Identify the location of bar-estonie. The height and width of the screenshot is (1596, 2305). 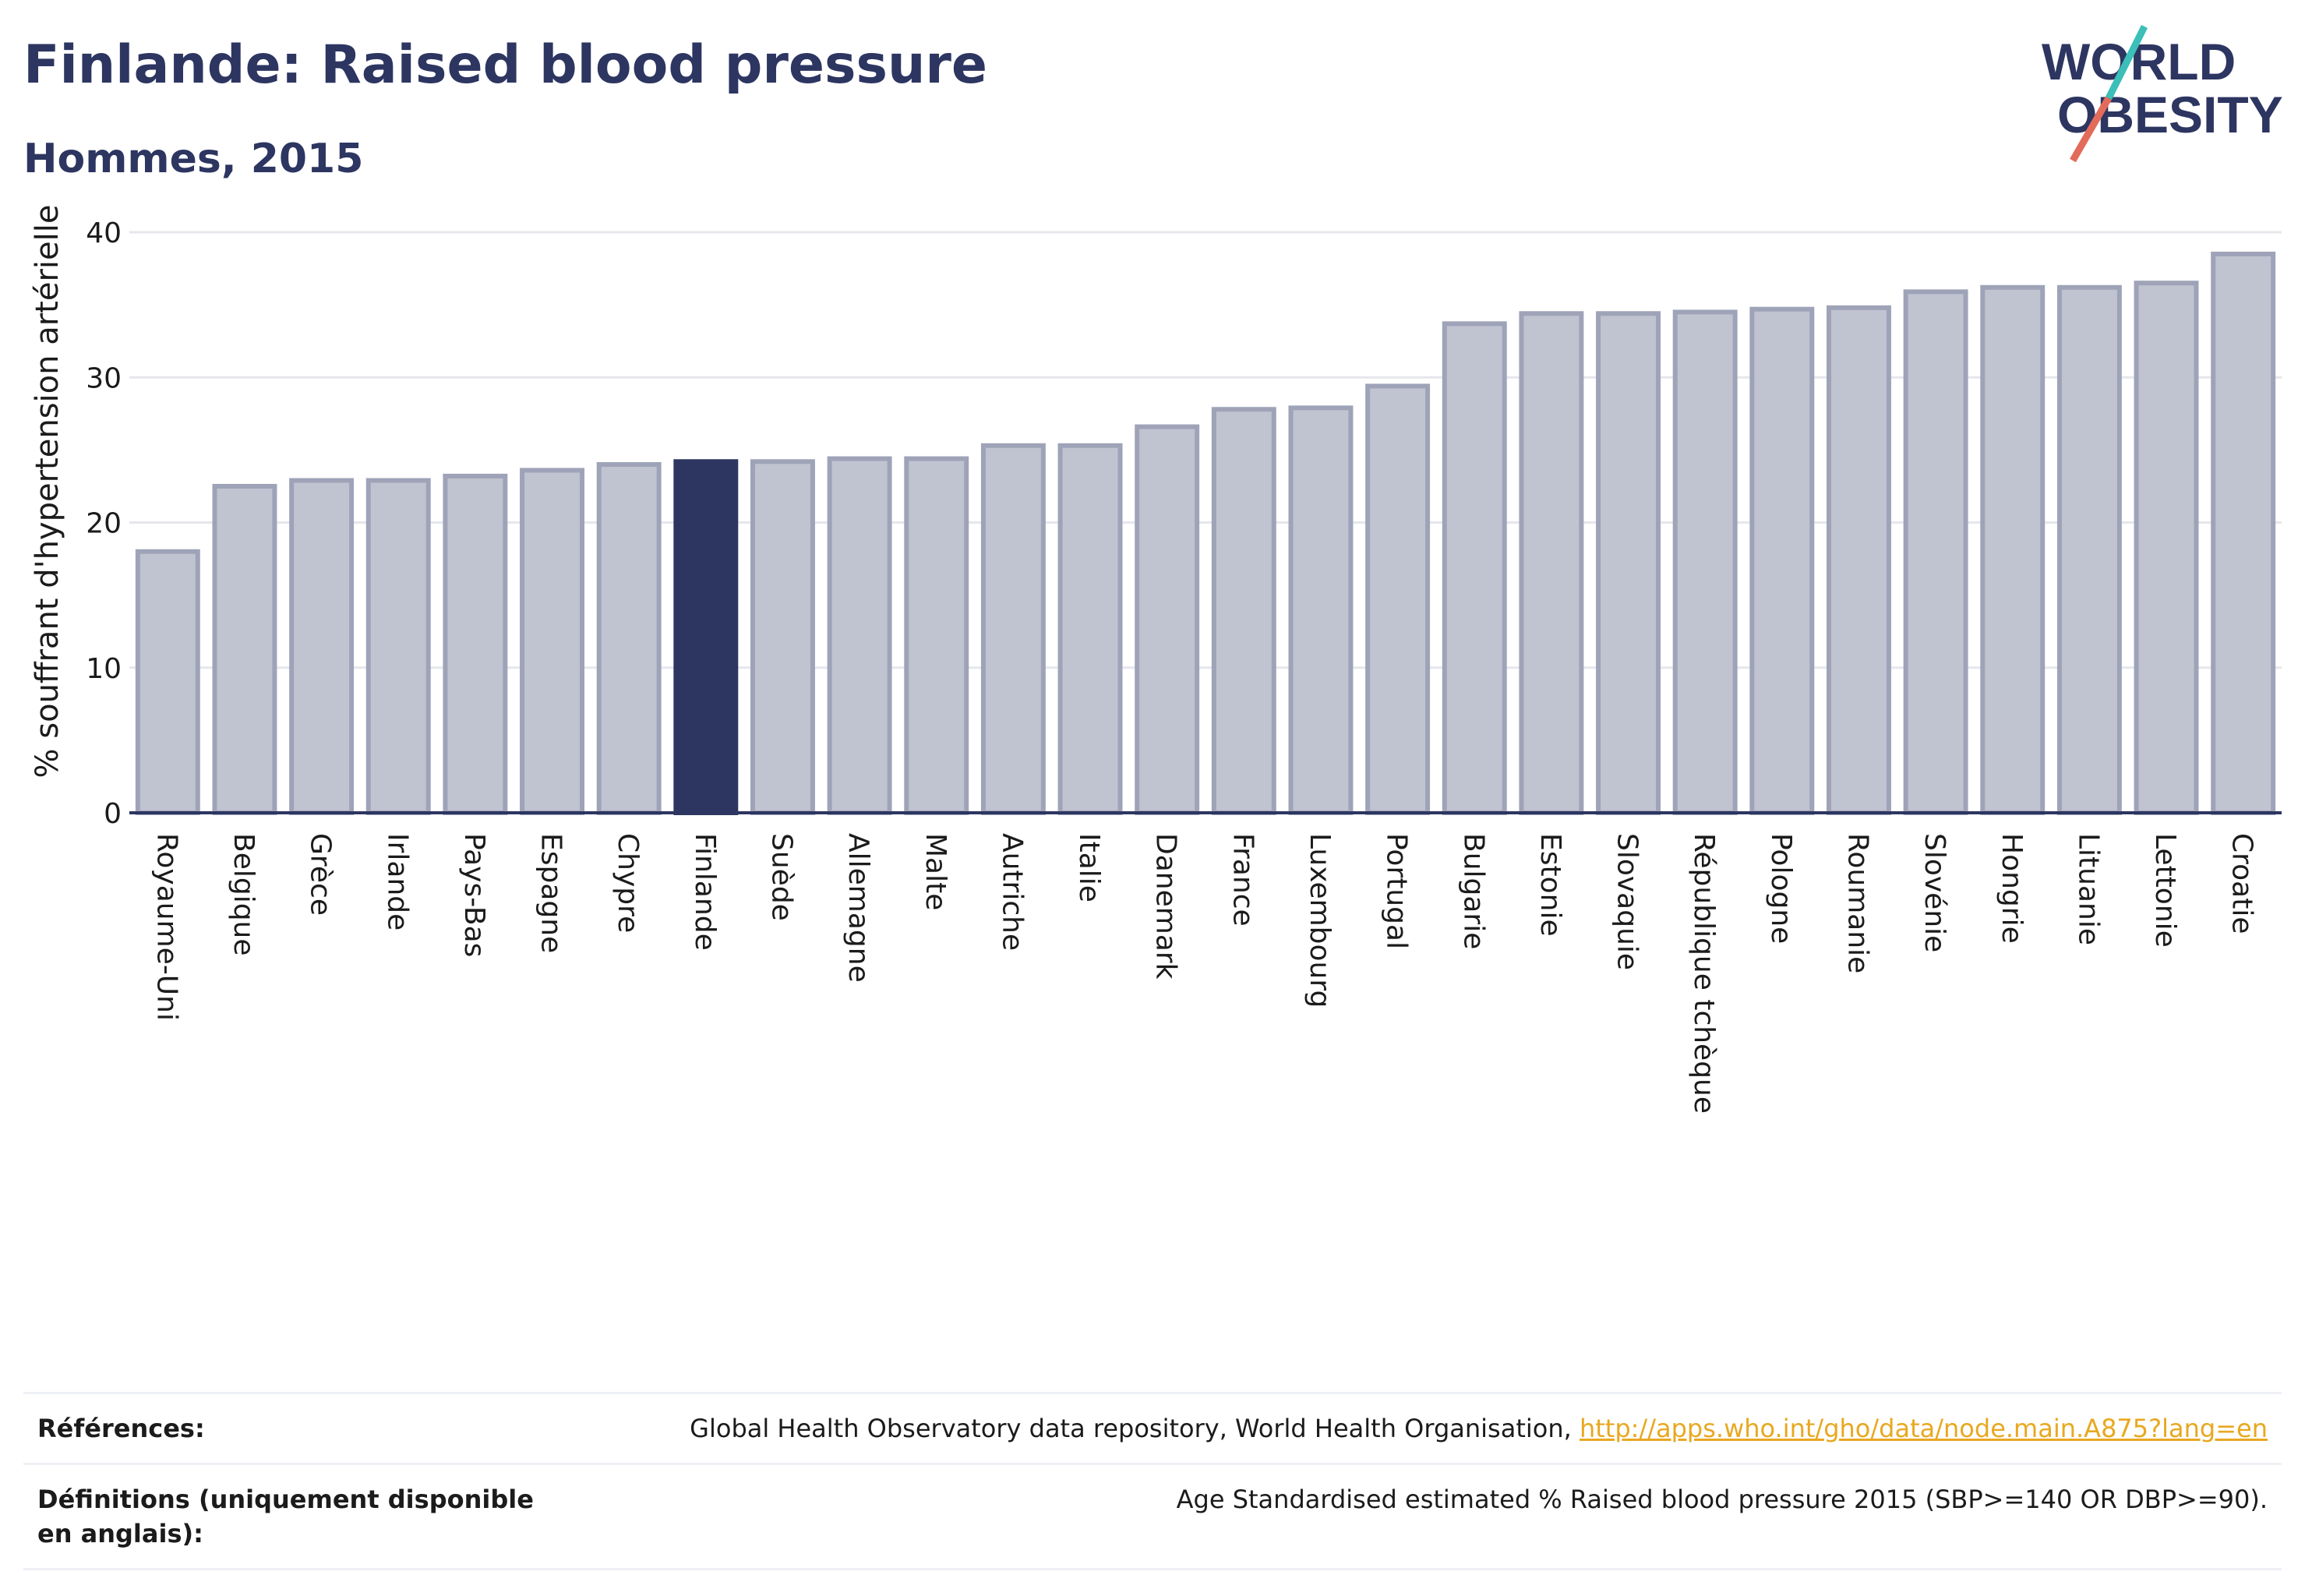
(1551, 563).